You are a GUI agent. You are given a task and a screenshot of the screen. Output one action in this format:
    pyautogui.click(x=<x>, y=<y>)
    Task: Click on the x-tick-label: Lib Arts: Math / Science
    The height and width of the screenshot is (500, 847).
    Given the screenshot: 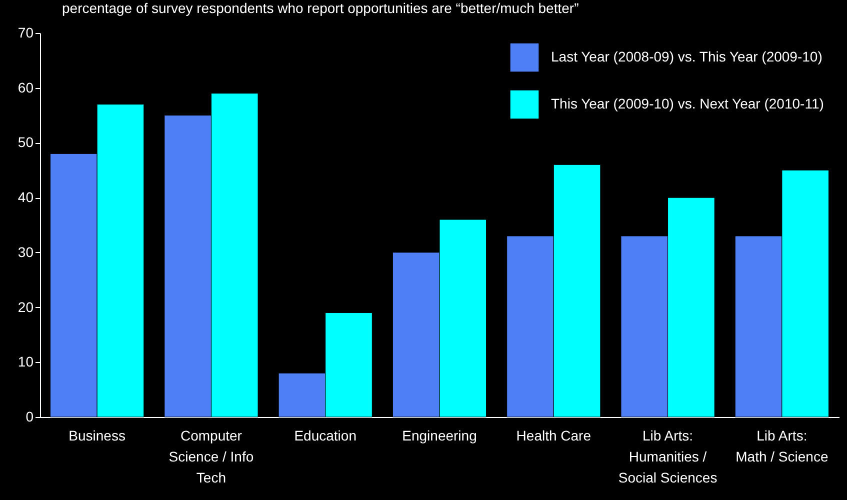 What is the action you would take?
    pyautogui.click(x=782, y=446)
    